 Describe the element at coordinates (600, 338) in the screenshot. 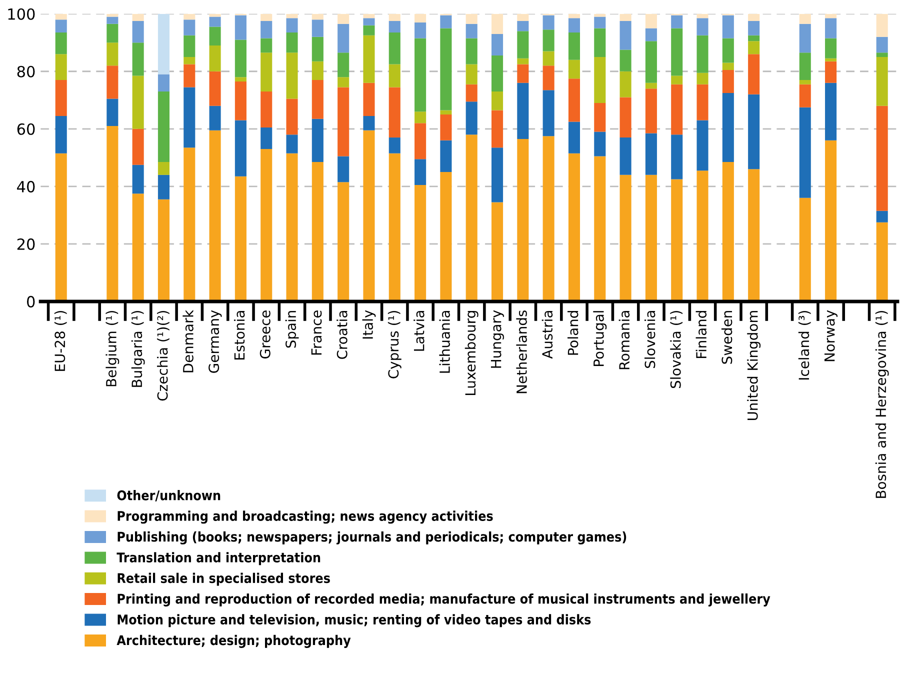

I see `x-tick-label: Portugal` at that location.